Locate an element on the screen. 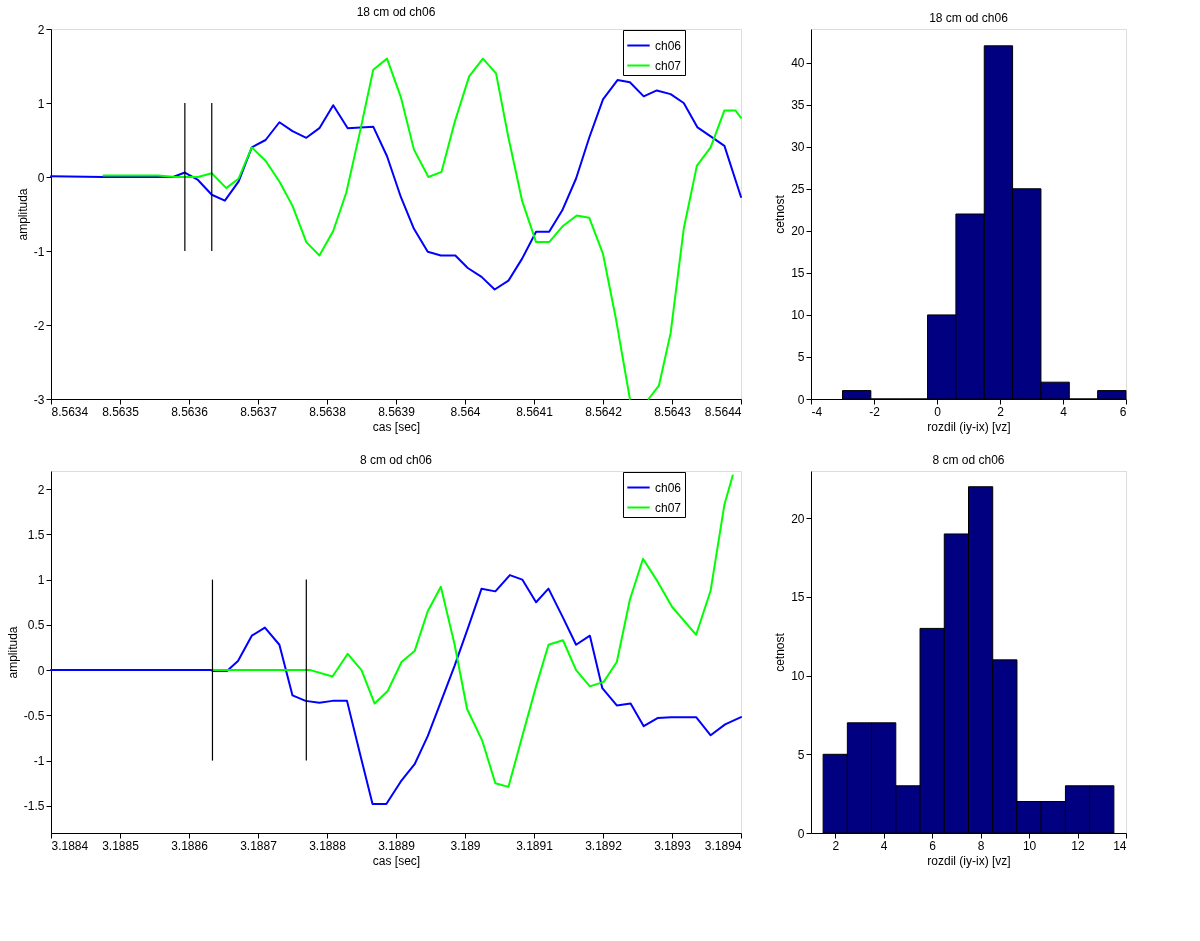  y-tick-label: 0.5 is located at coordinates (36, 625).